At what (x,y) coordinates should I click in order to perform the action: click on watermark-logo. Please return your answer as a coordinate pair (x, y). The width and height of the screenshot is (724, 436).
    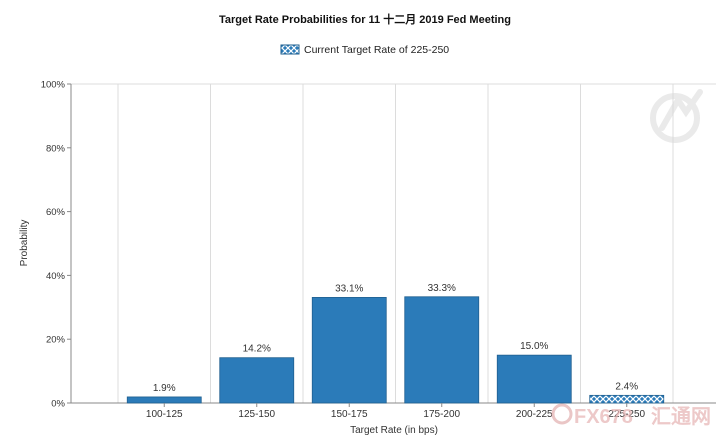
    Looking at the image, I should click on (676, 116).